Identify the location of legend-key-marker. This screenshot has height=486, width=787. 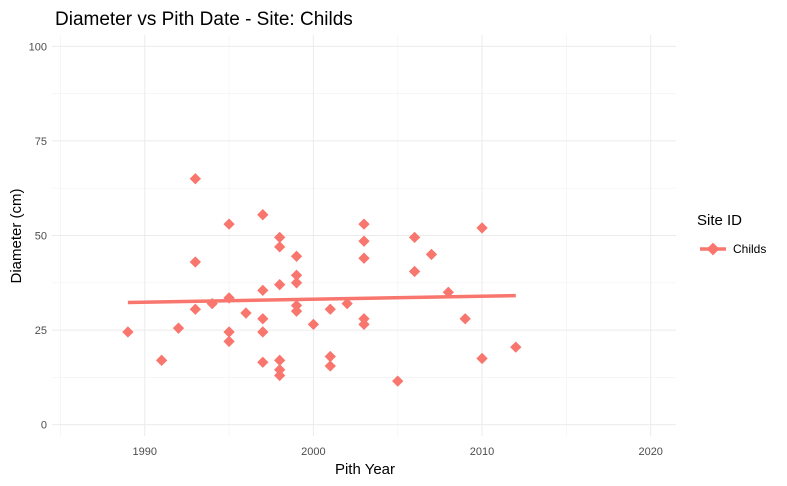
(713, 249).